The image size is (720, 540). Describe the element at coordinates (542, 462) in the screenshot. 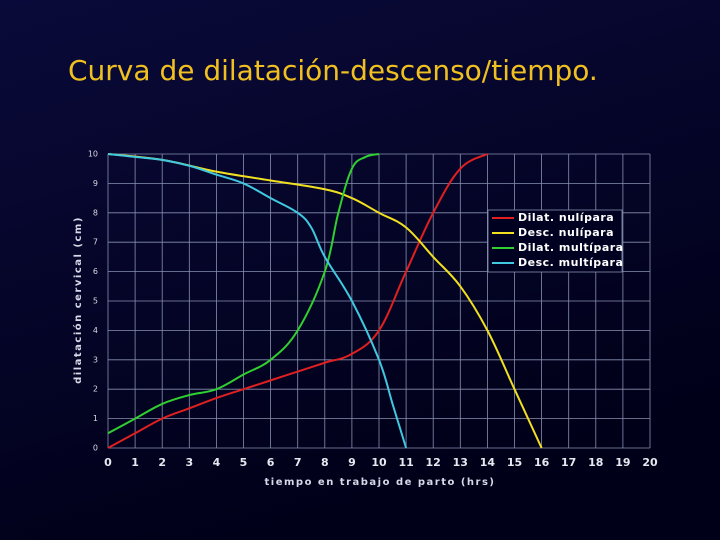

I see `x-tick-label: 16` at that location.